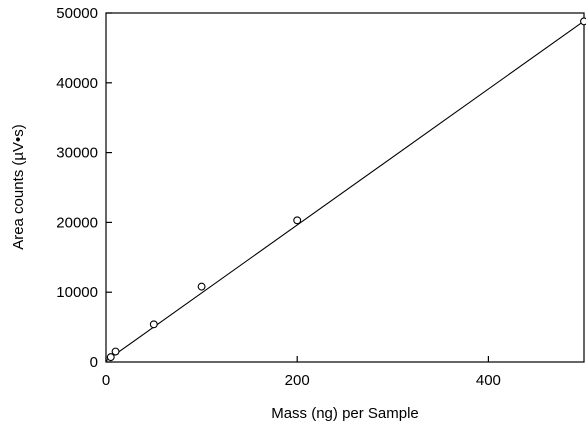  I want to click on y-tick-label: 30000, so click(77, 153).